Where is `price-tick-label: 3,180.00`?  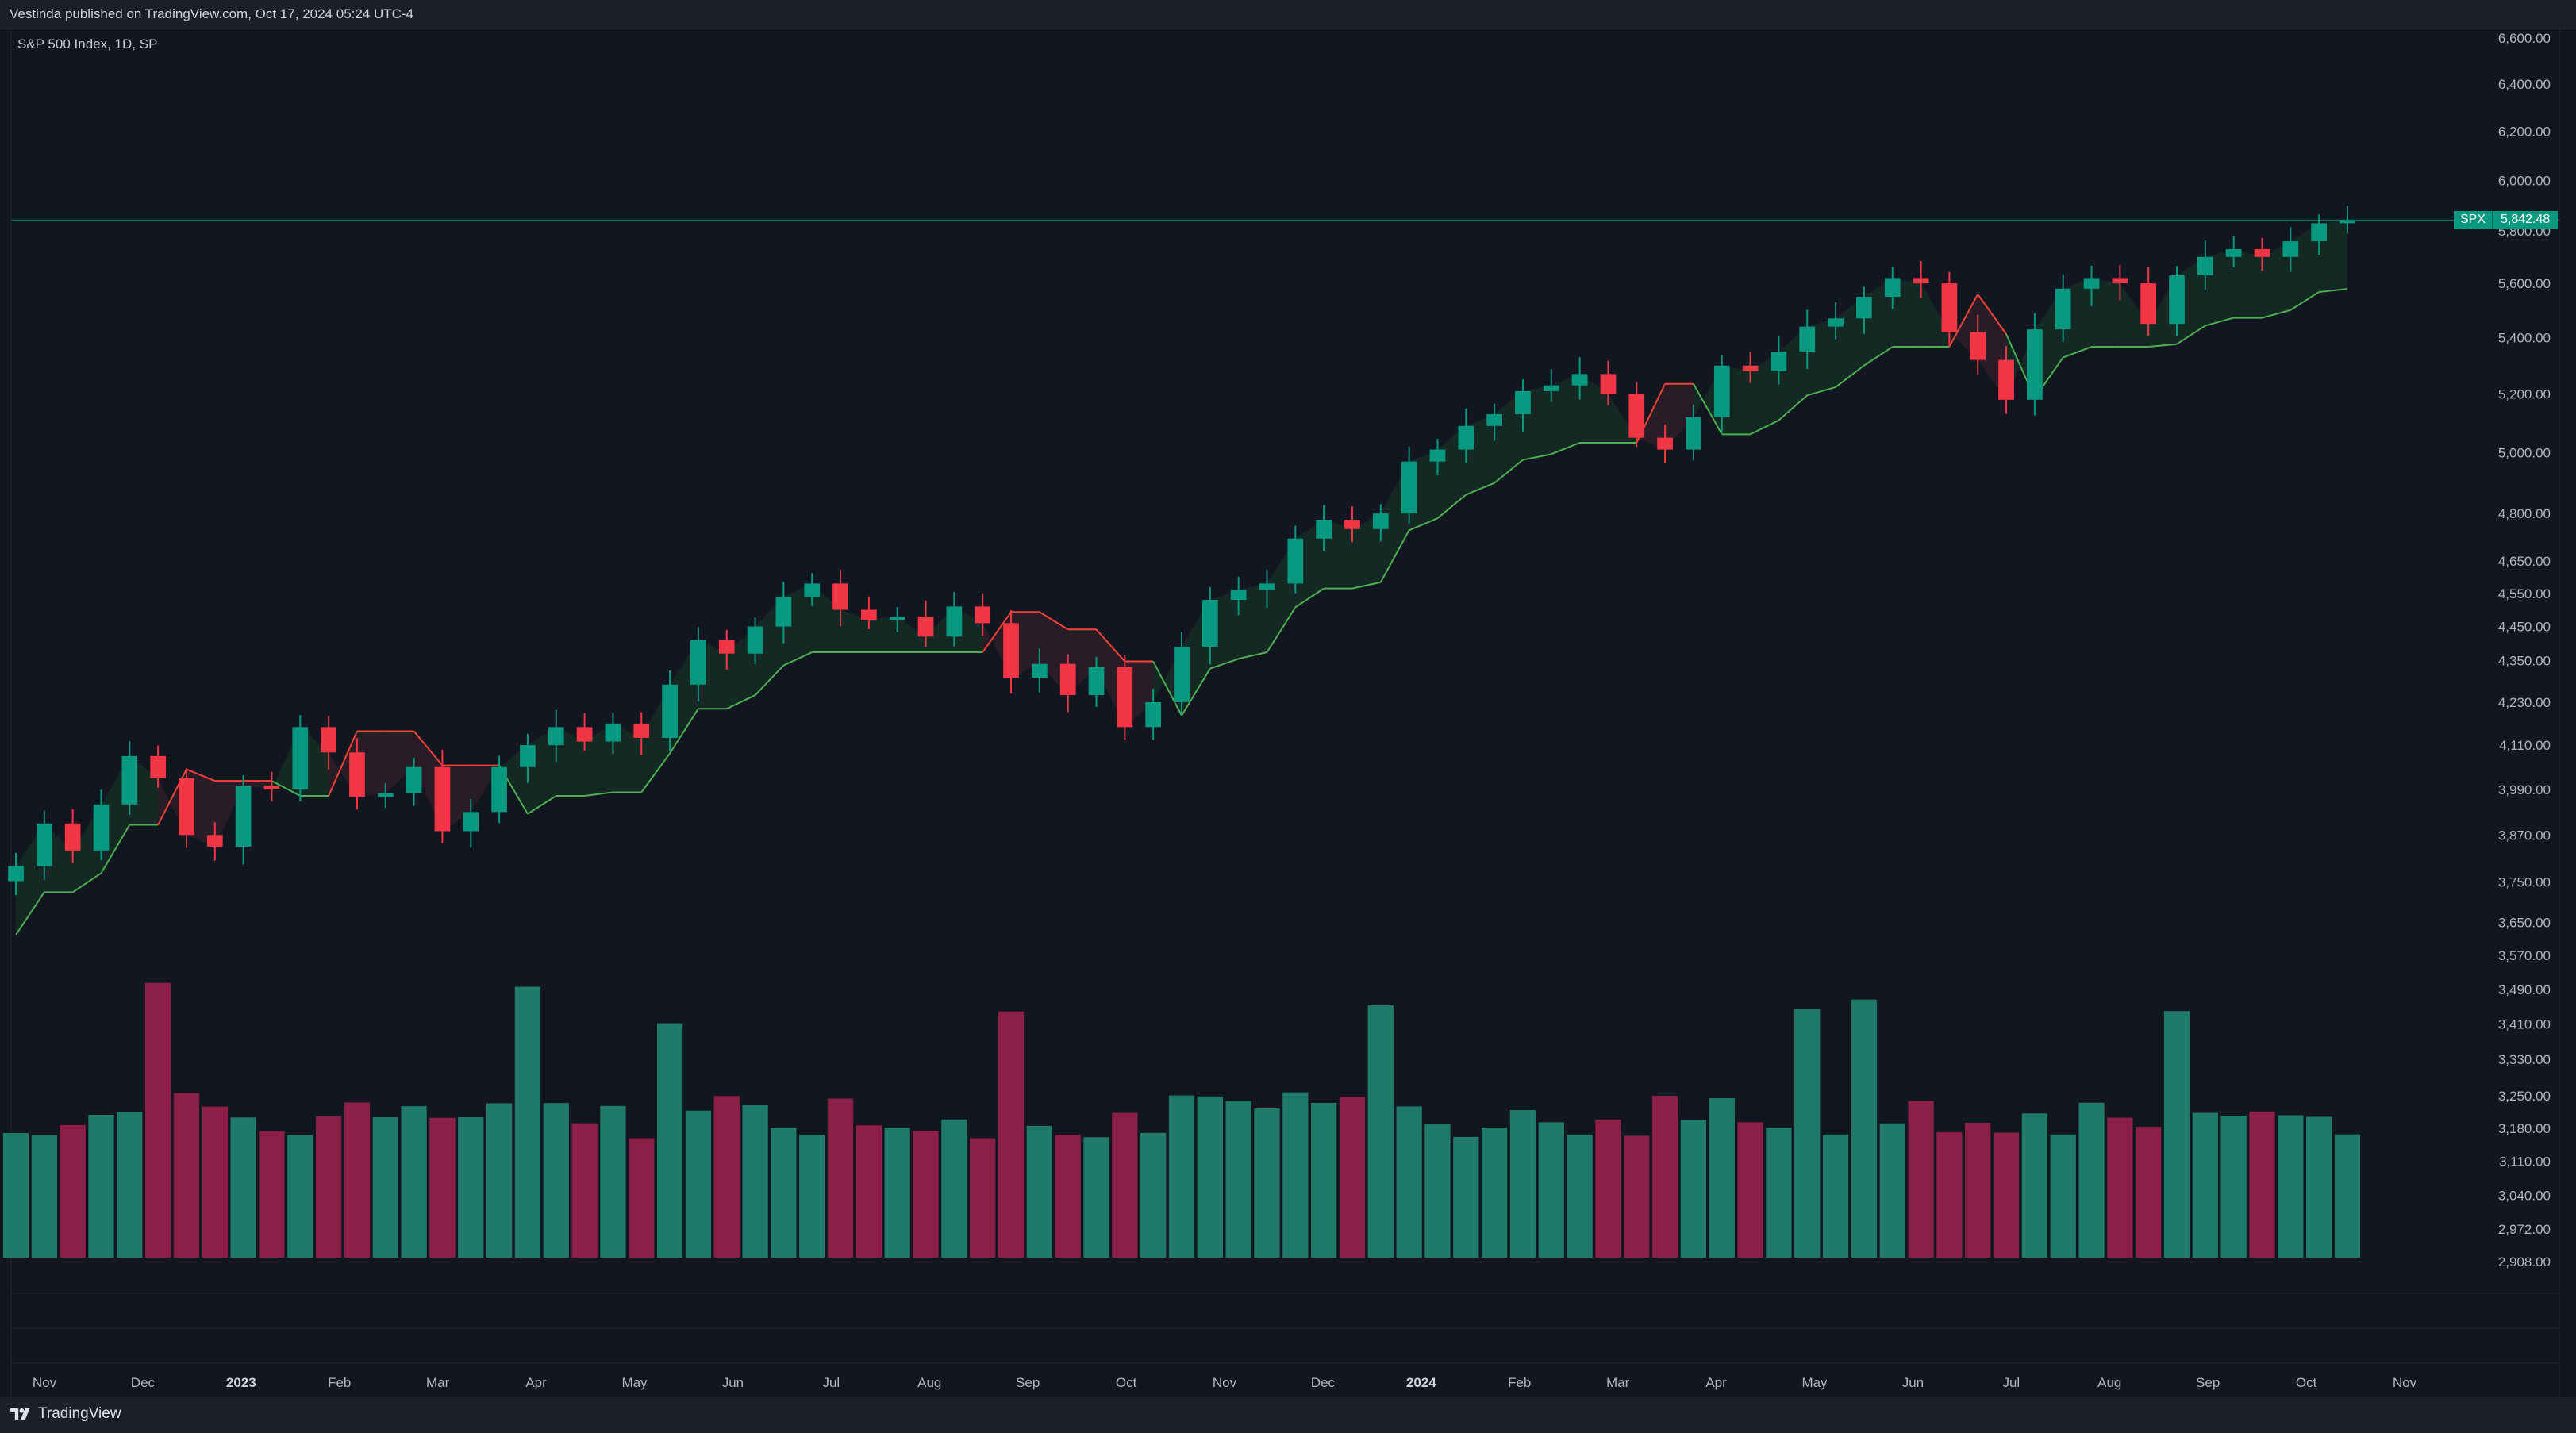
price-tick-label: 3,180.00 is located at coordinates (2524, 1129).